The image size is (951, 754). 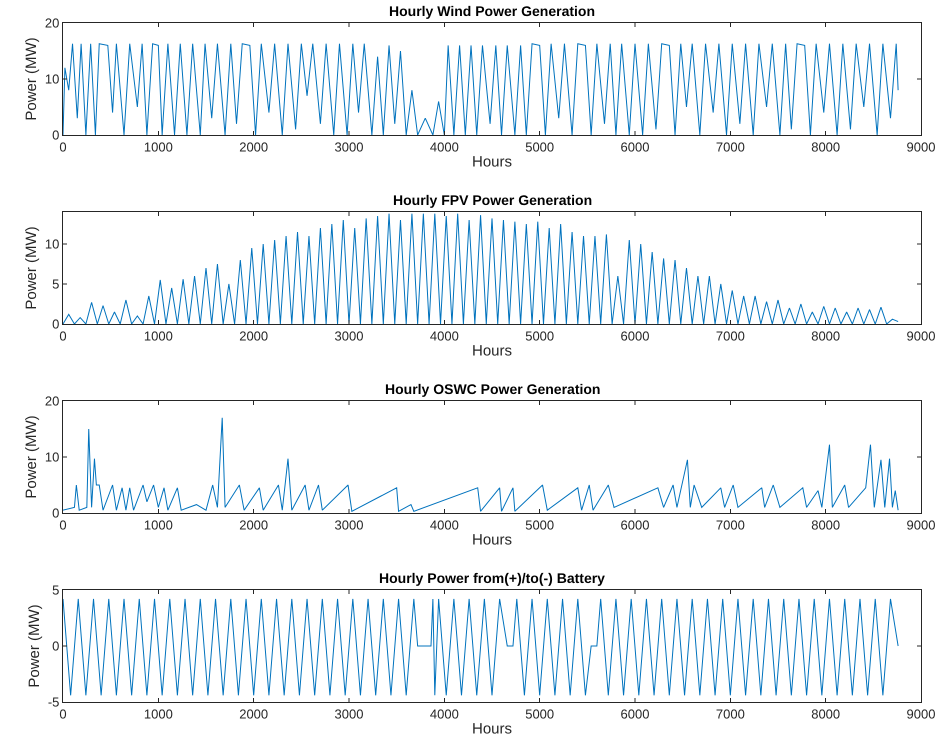 I want to click on chart-title: Hourly FPV Power Generation, so click(x=492, y=200).